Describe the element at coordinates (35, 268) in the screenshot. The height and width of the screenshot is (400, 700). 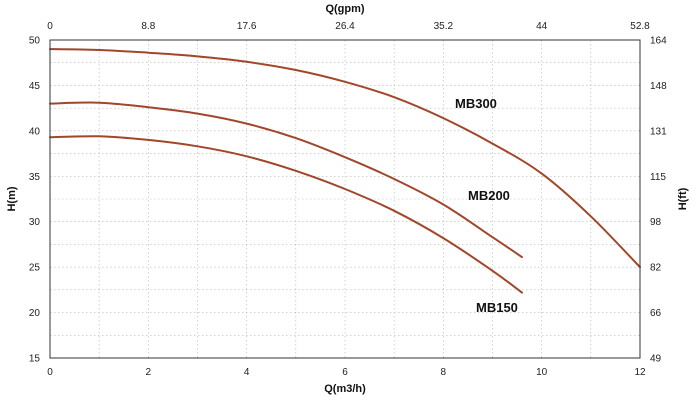
I see `y-tick-label: 25` at that location.